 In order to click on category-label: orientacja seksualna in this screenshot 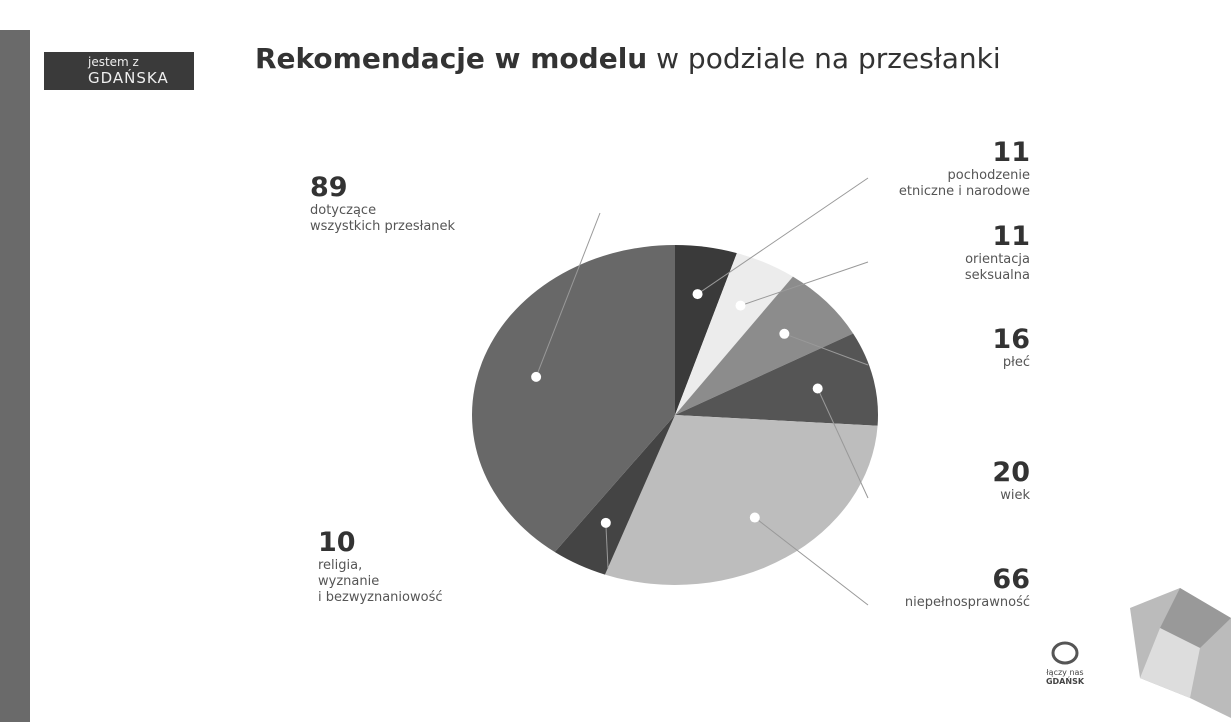, I will do `click(997, 267)`.